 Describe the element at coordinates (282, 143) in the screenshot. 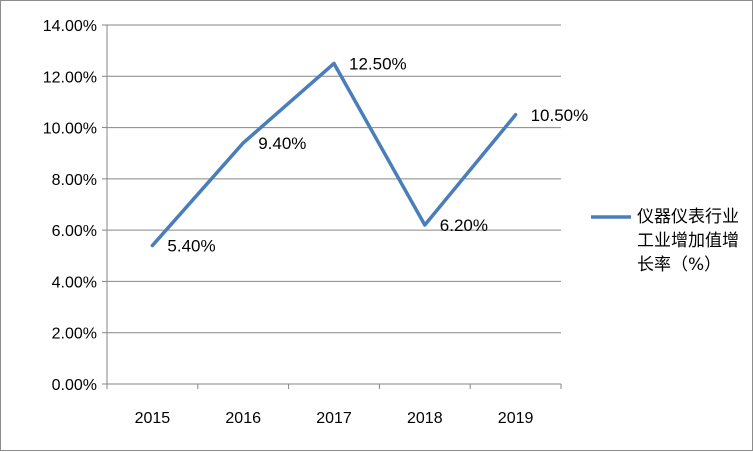

I see `data-label: 9.40%` at that location.